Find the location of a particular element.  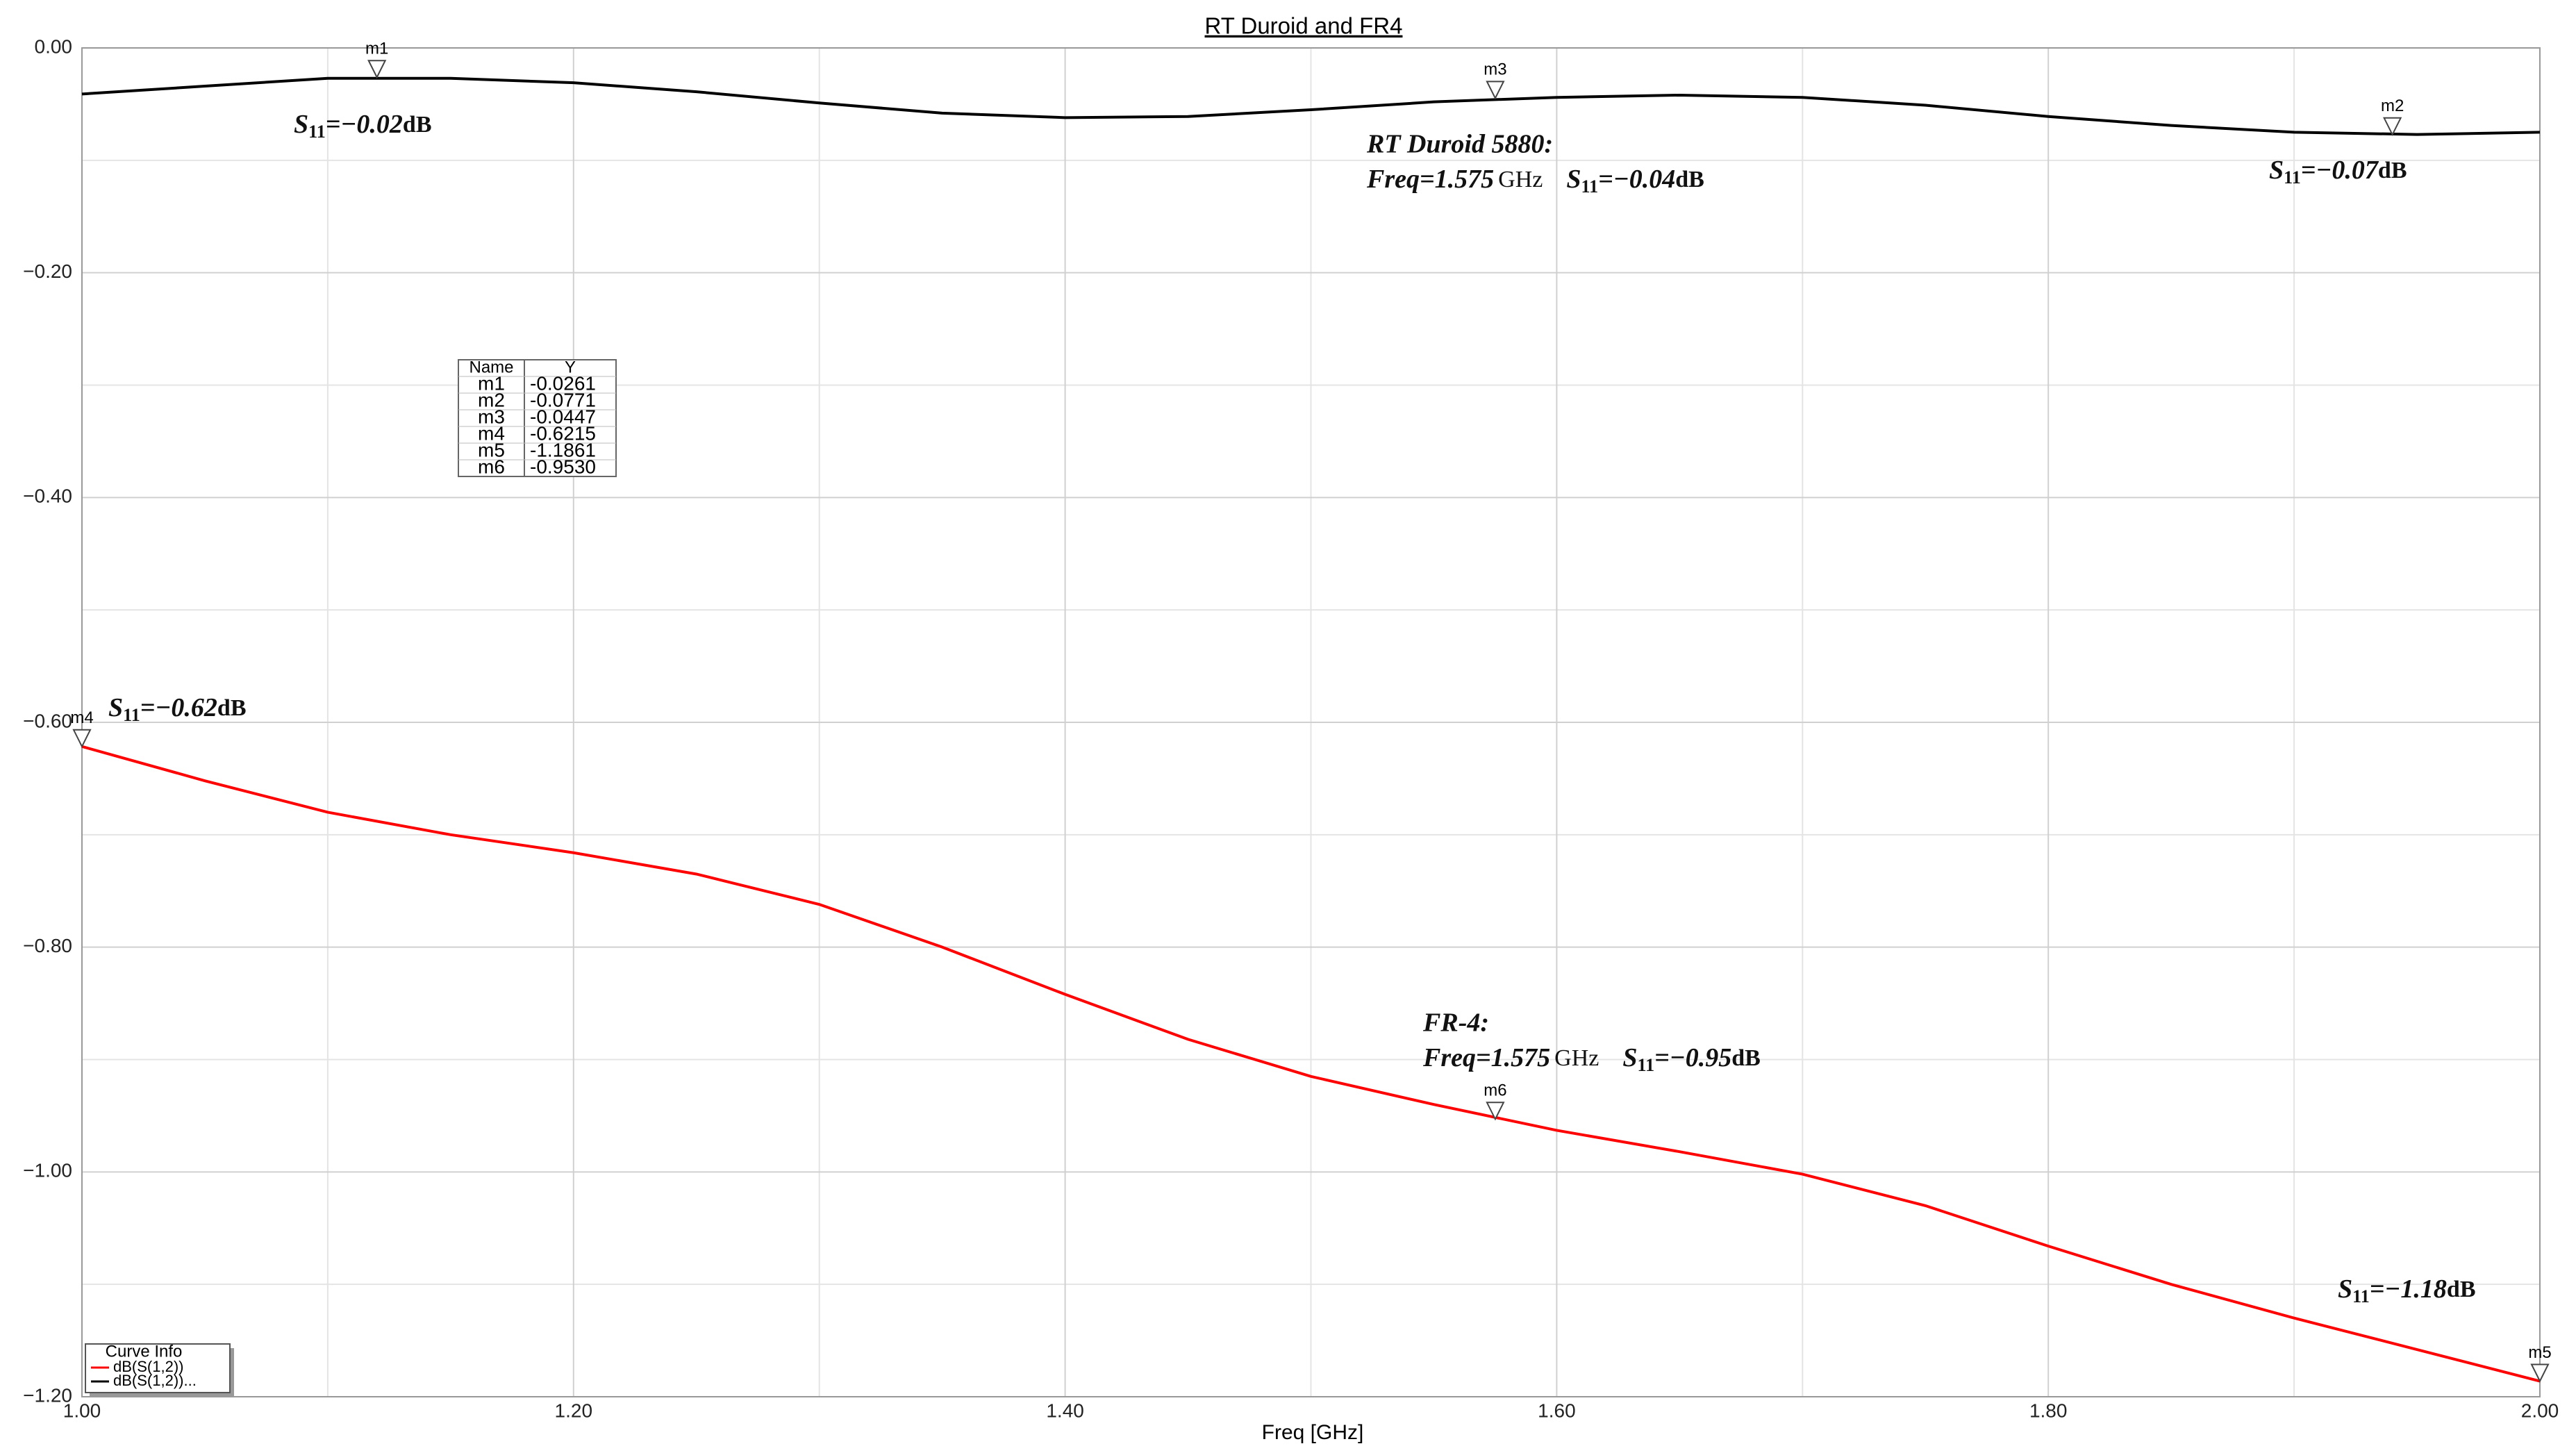

x-tick-label: 1.40 is located at coordinates (1065, 1410).